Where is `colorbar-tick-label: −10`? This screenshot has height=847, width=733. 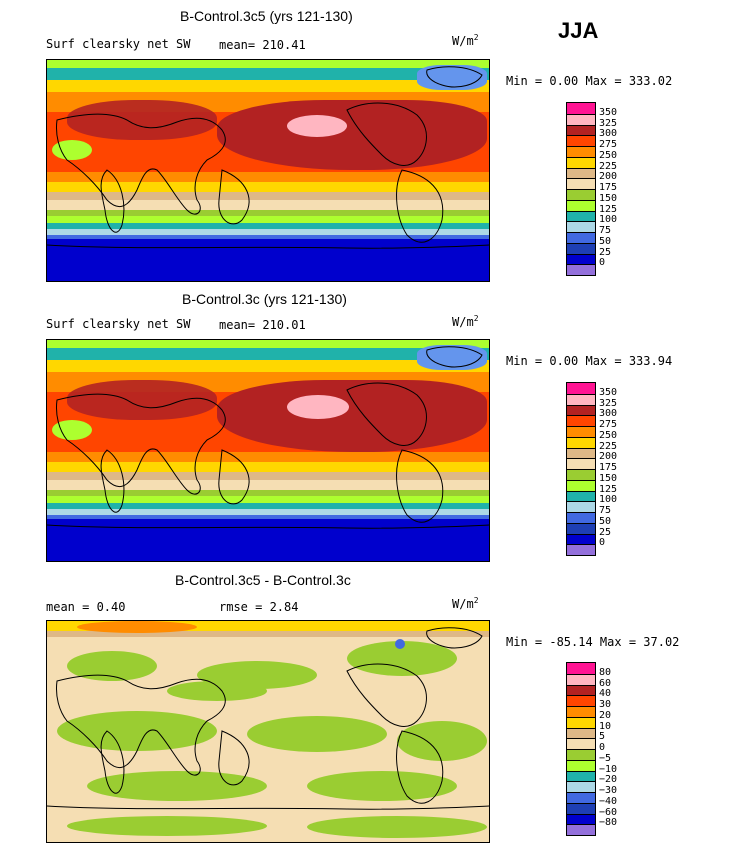 colorbar-tick-label: −10 is located at coordinates (608, 769).